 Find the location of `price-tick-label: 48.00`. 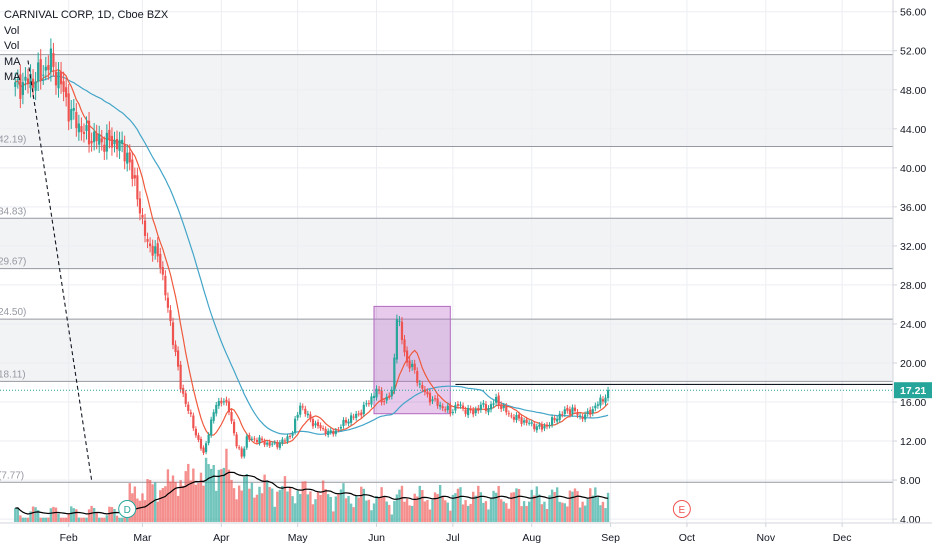

price-tick-label: 48.00 is located at coordinates (913, 91).